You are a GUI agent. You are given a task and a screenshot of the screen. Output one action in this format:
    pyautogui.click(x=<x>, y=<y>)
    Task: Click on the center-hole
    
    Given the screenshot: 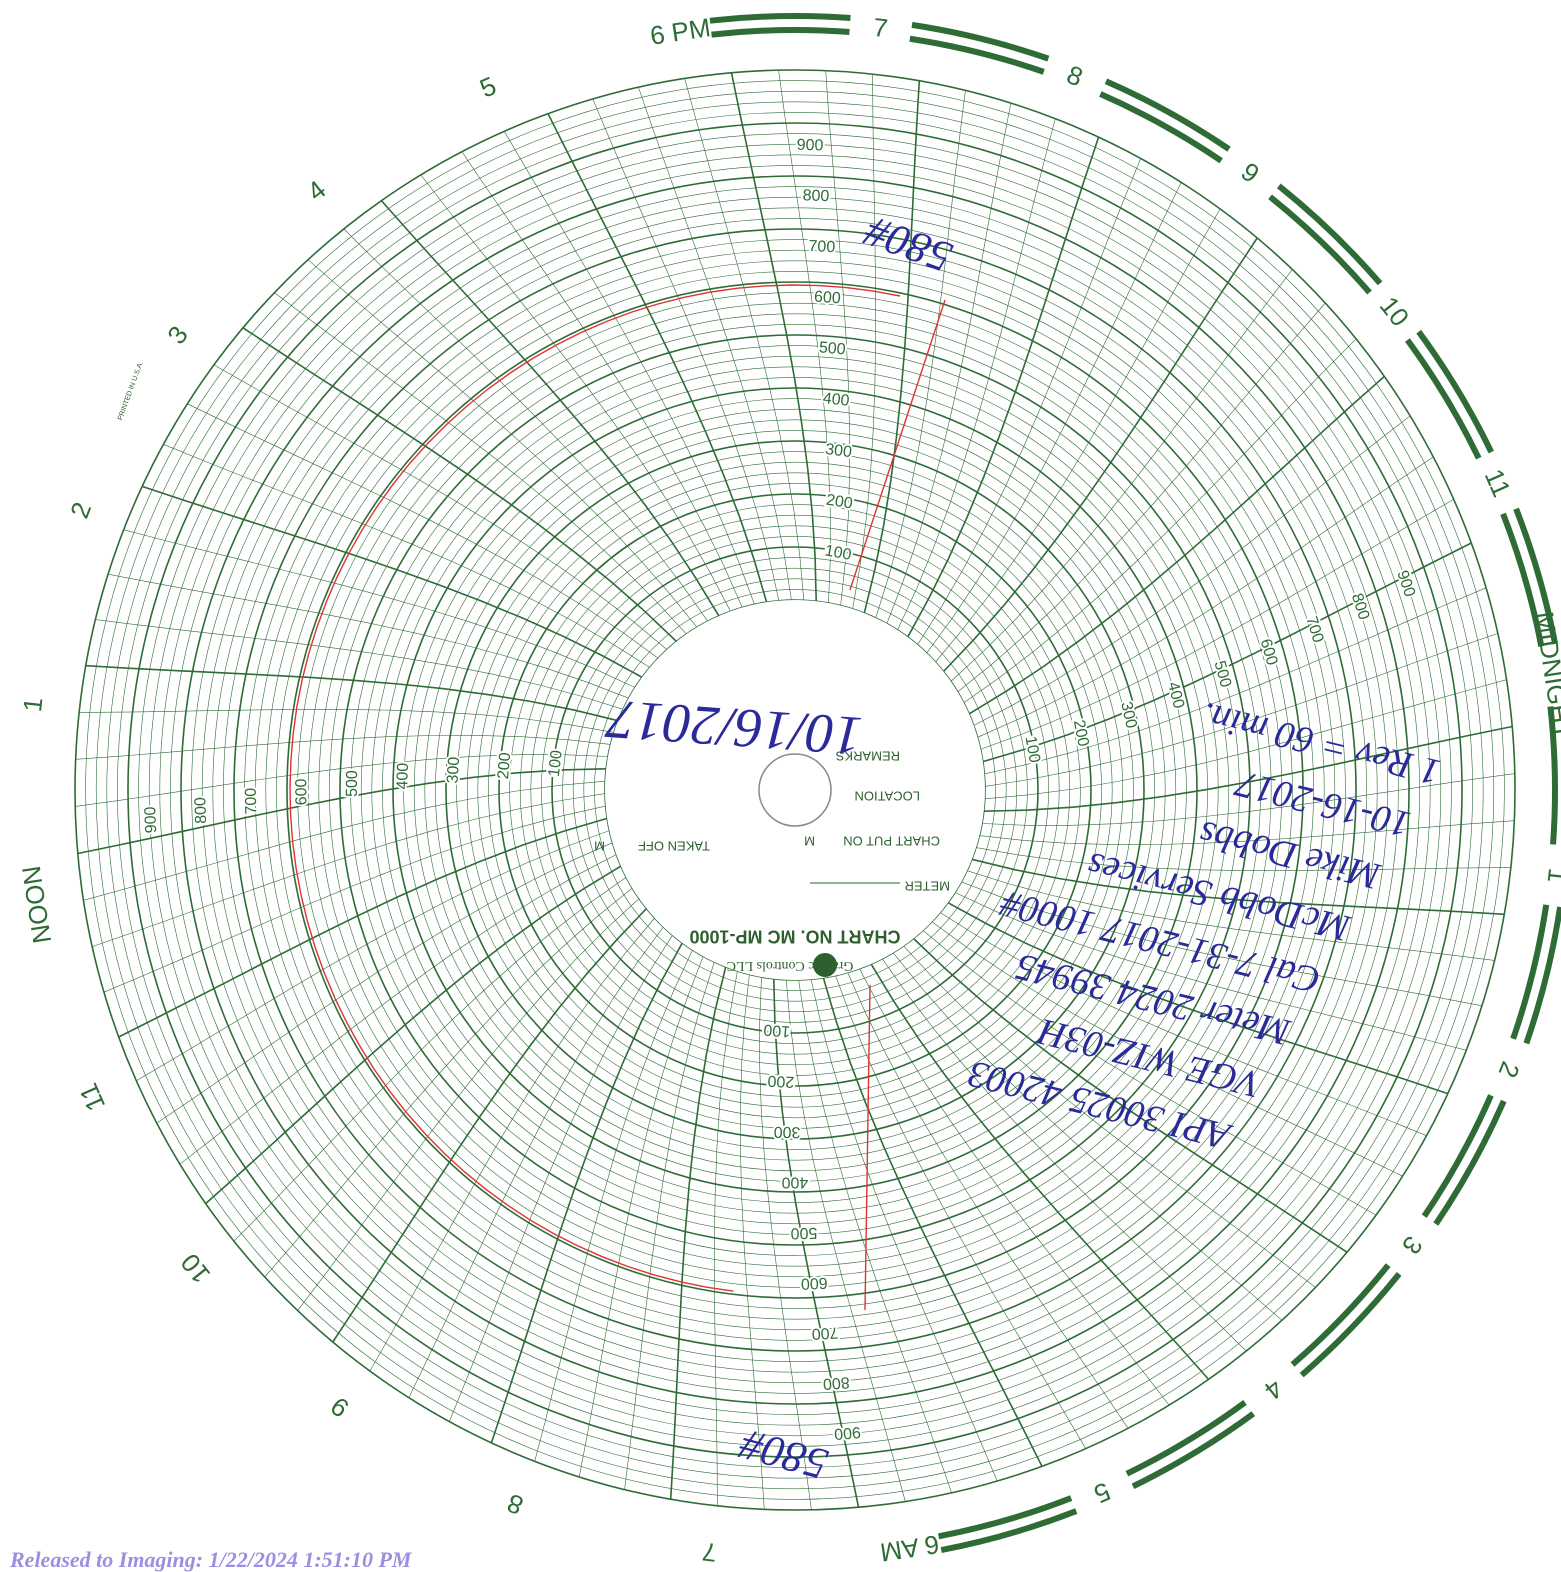 What is the action you would take?
    pyautogui.click(x=795, y=790)
    